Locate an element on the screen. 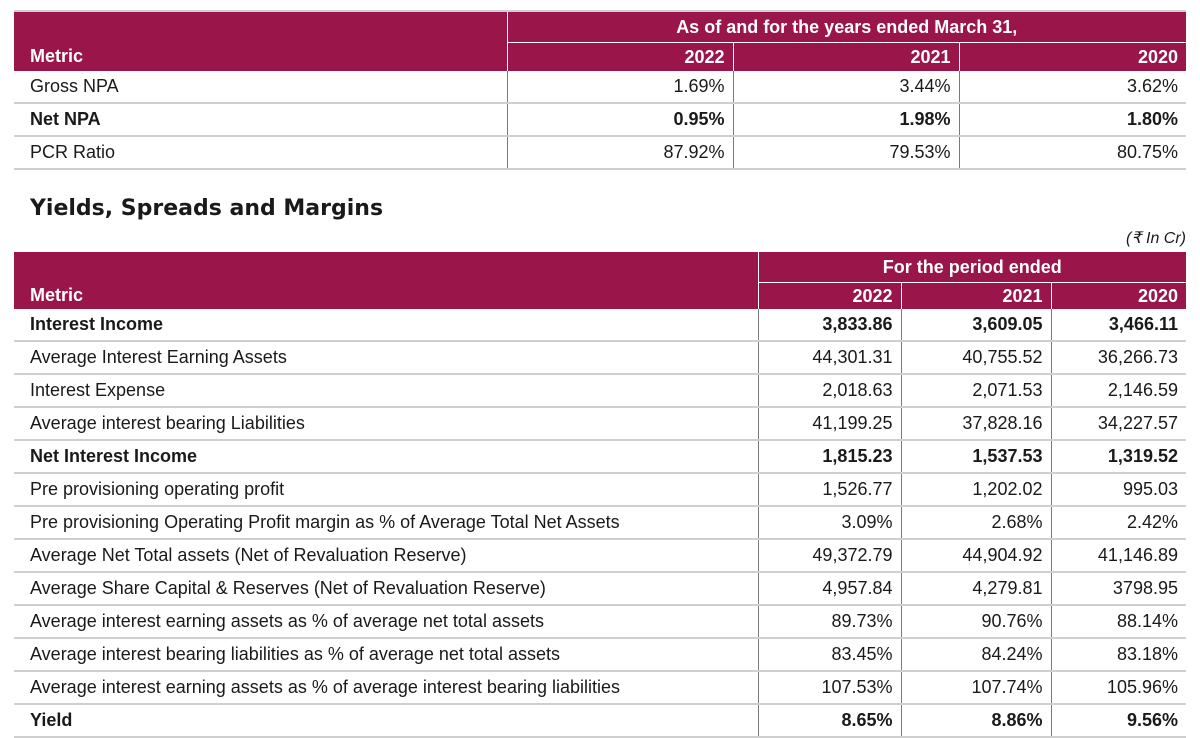 The image size is (1200, 738). cell-value: 1.80% is located at coordinates (1072, 120).